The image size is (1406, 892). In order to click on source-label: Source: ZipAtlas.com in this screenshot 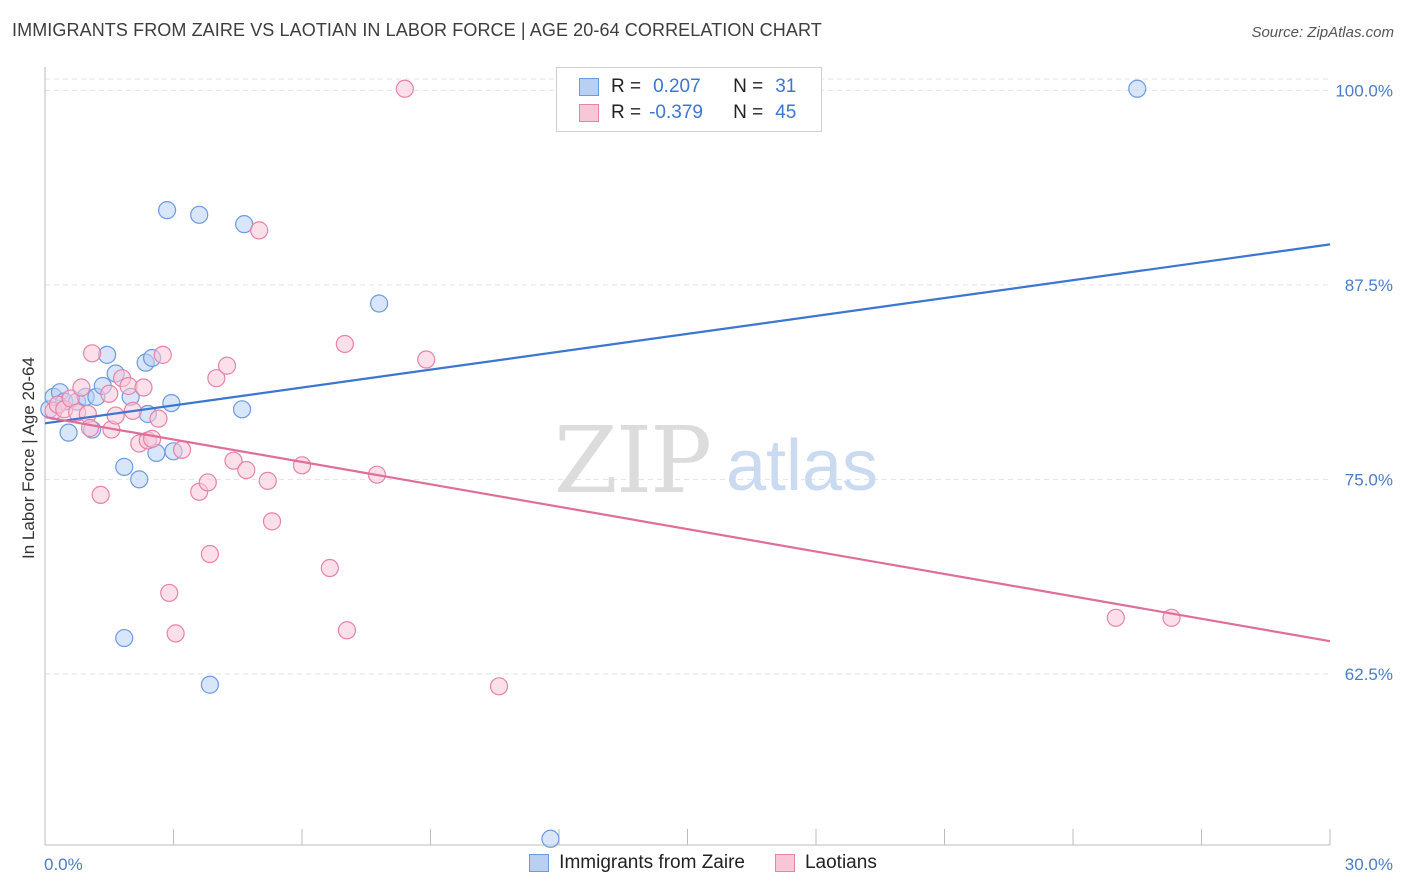, I will do `click(1322, 32)`.